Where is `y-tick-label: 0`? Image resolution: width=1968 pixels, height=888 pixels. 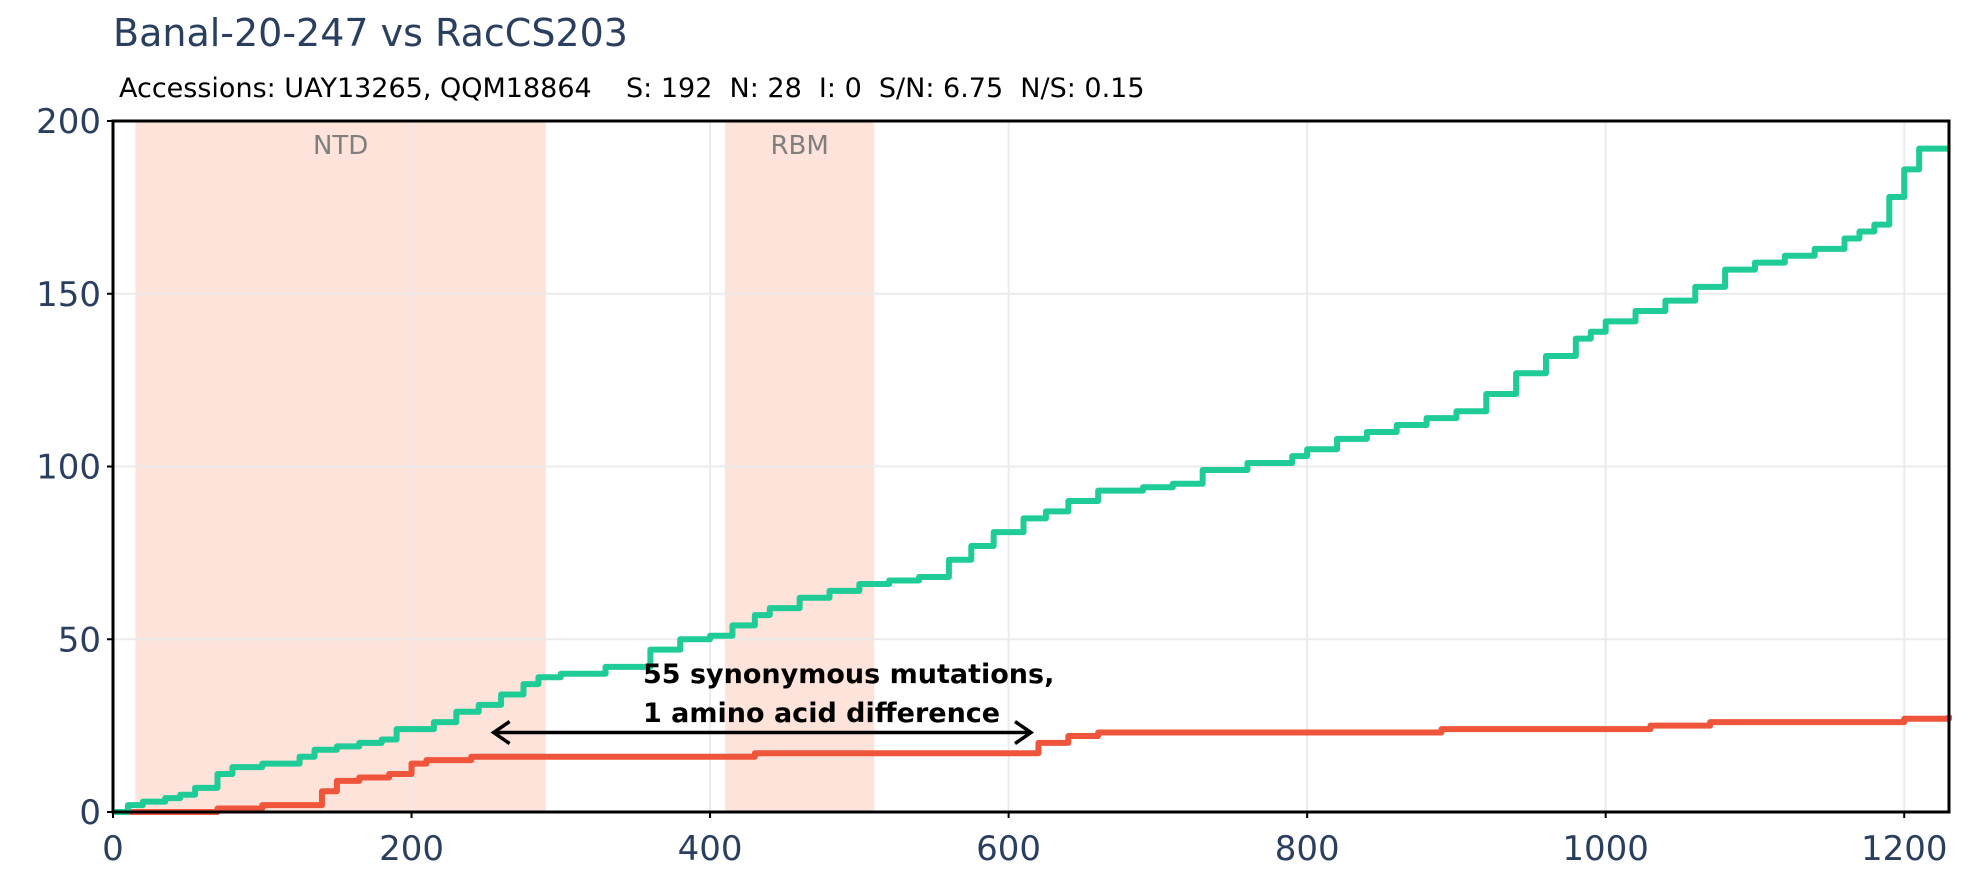 y-tick-label: 0 is located at coordinates (90, 813).